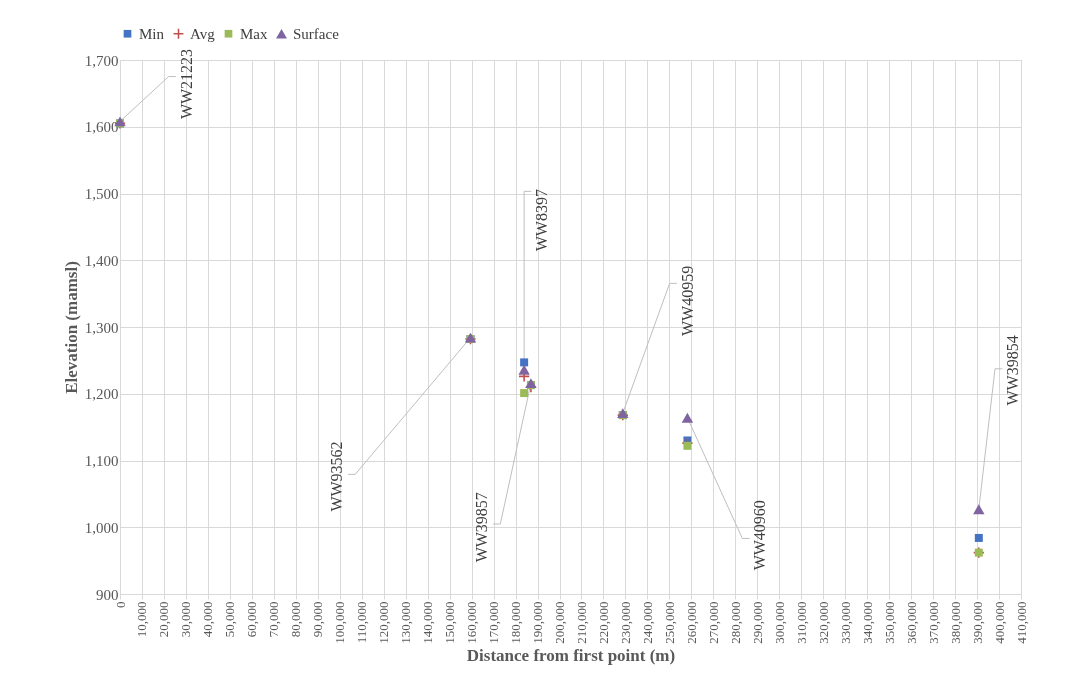 This screenshot has height=686, width=1065. I want to click on x-tick-label: 180,000, so click(516, 622).